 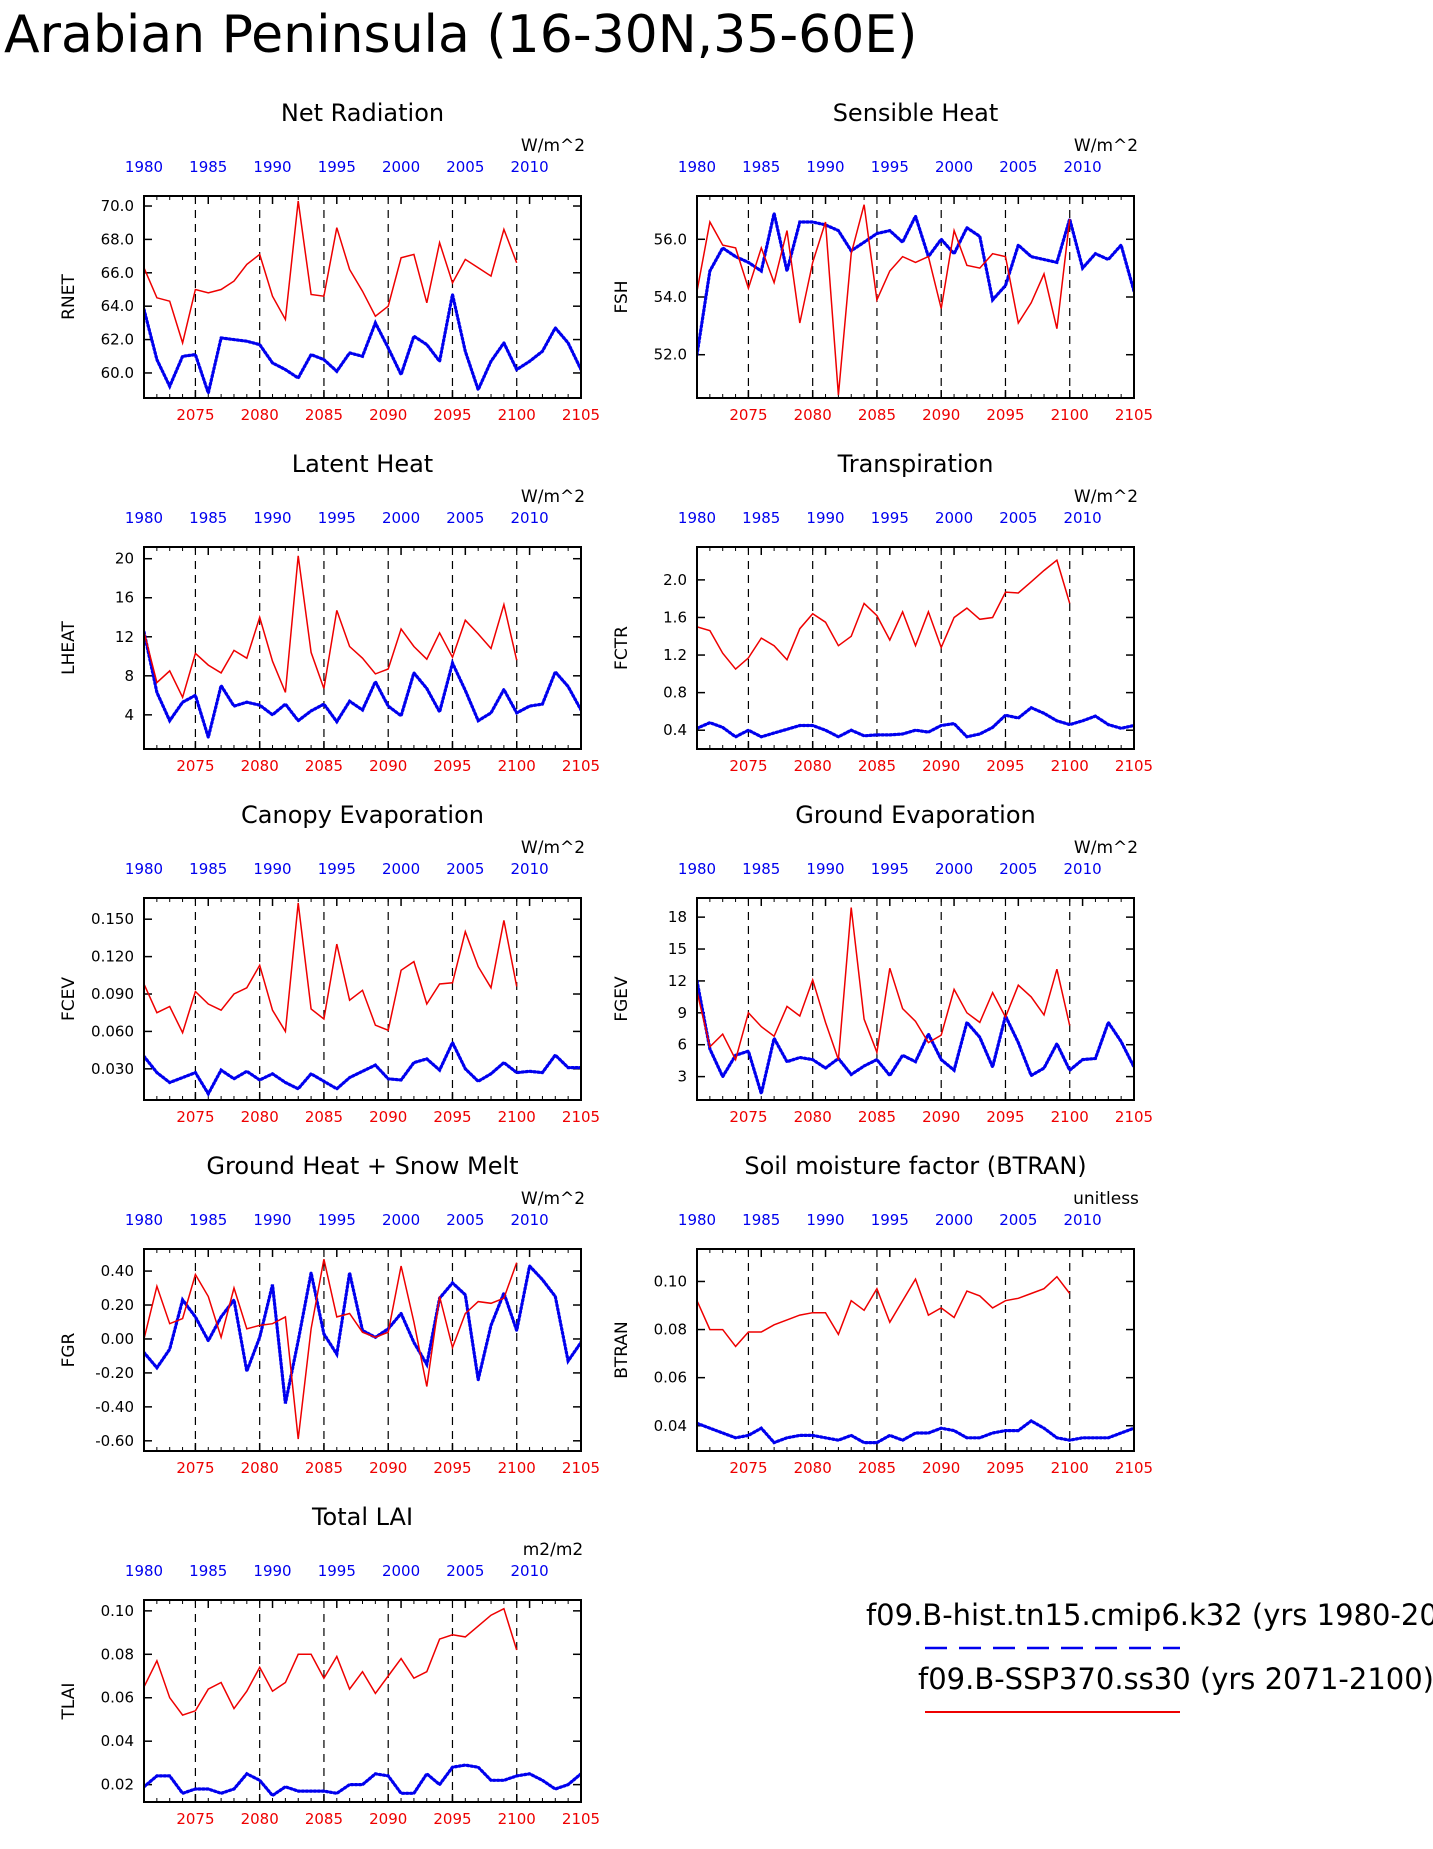 I want to click on panel-title: Transpiration, so click(x=915, y=464).